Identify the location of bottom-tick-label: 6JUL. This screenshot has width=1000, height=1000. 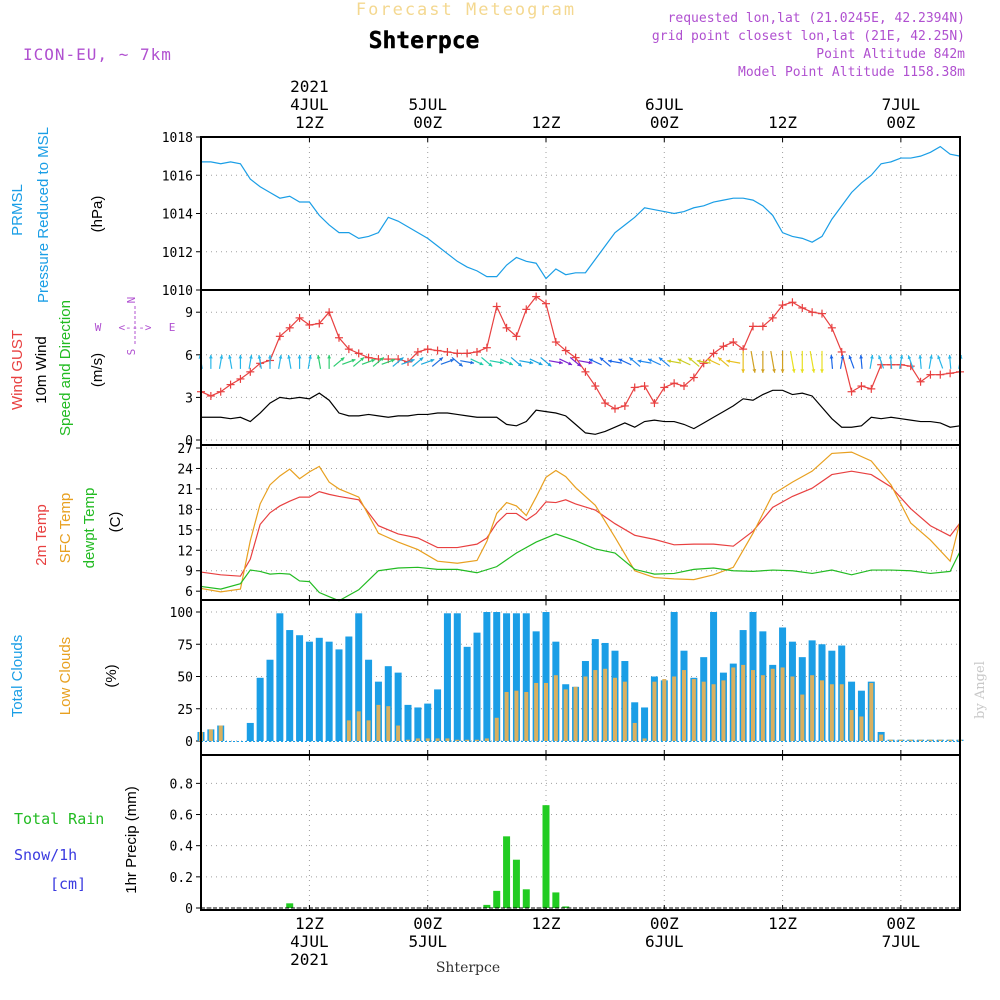
(664, 941).